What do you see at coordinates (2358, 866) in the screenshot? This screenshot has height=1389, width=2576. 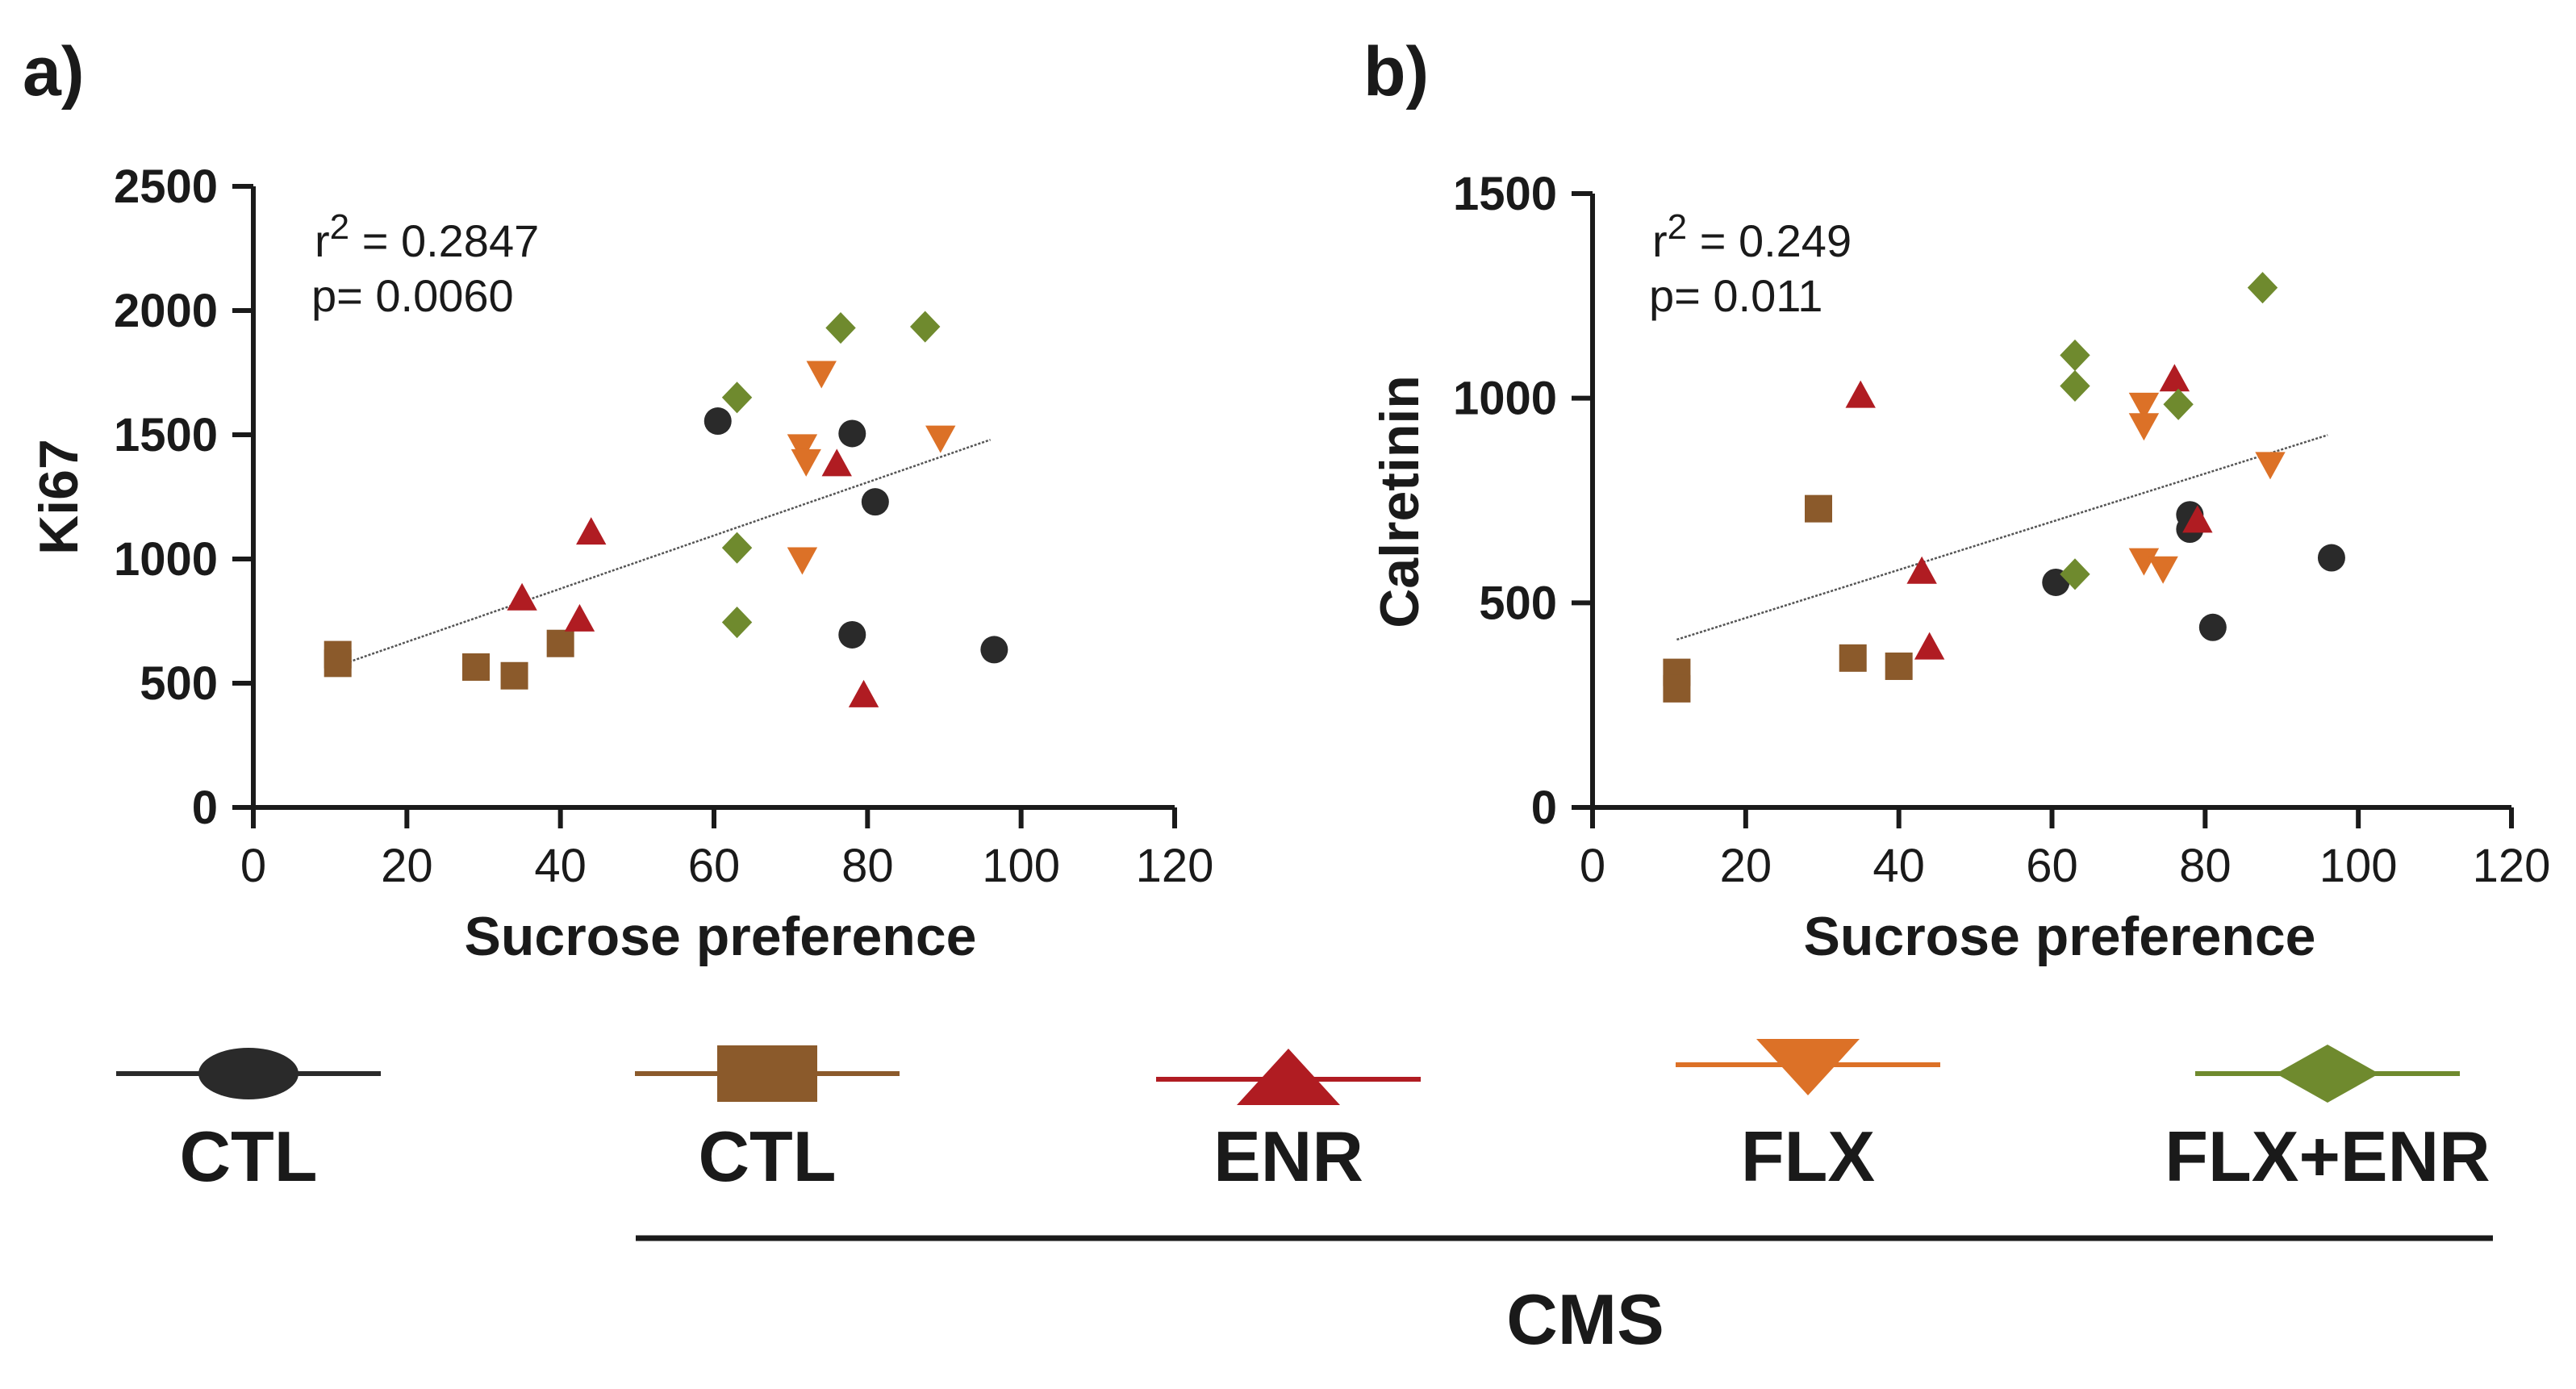 I see `panel-b-x-tick-label: 100` at bounding box center [2358, 866].